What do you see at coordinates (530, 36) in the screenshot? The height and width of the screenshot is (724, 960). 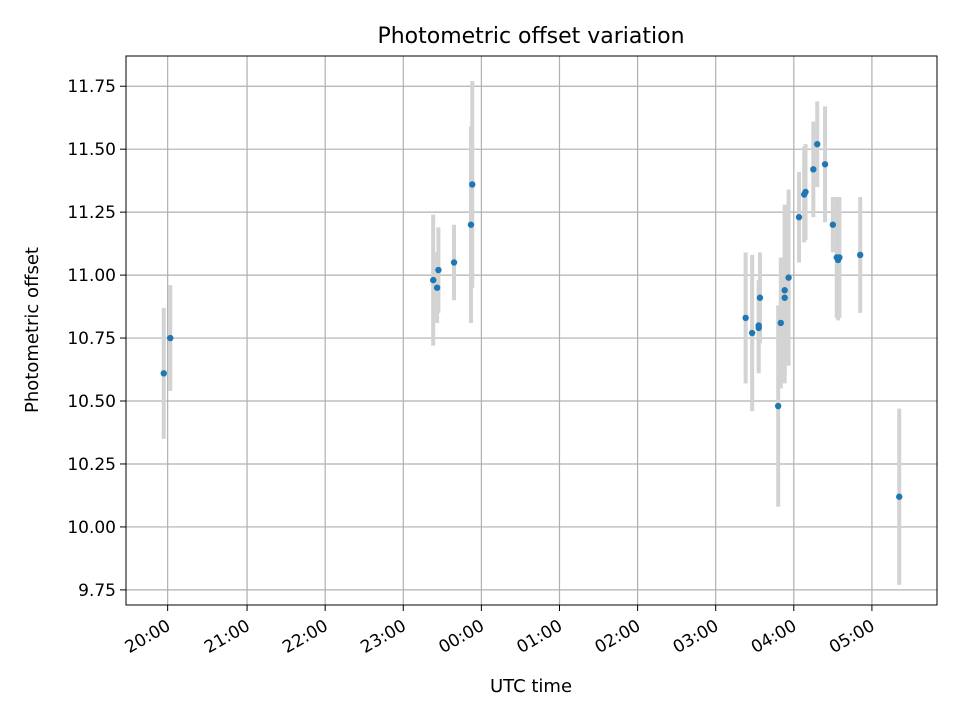 I see `chart-title: Photometric offset variation` at bounding box center [530, 36].